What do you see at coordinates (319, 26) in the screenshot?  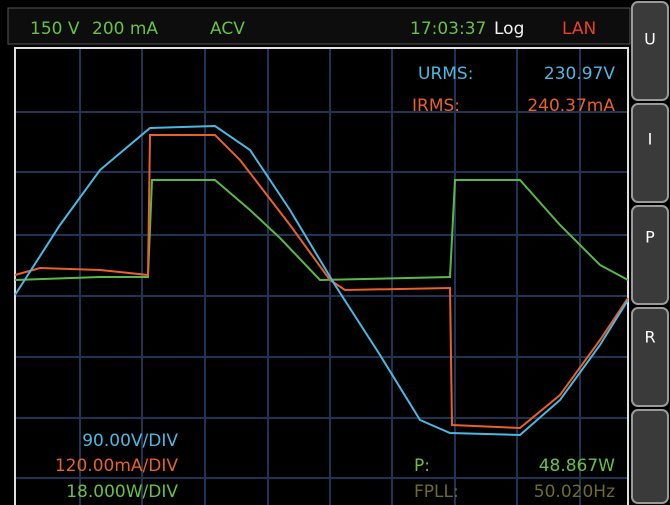 I see `status-bar` at bounding box center [319, 26].